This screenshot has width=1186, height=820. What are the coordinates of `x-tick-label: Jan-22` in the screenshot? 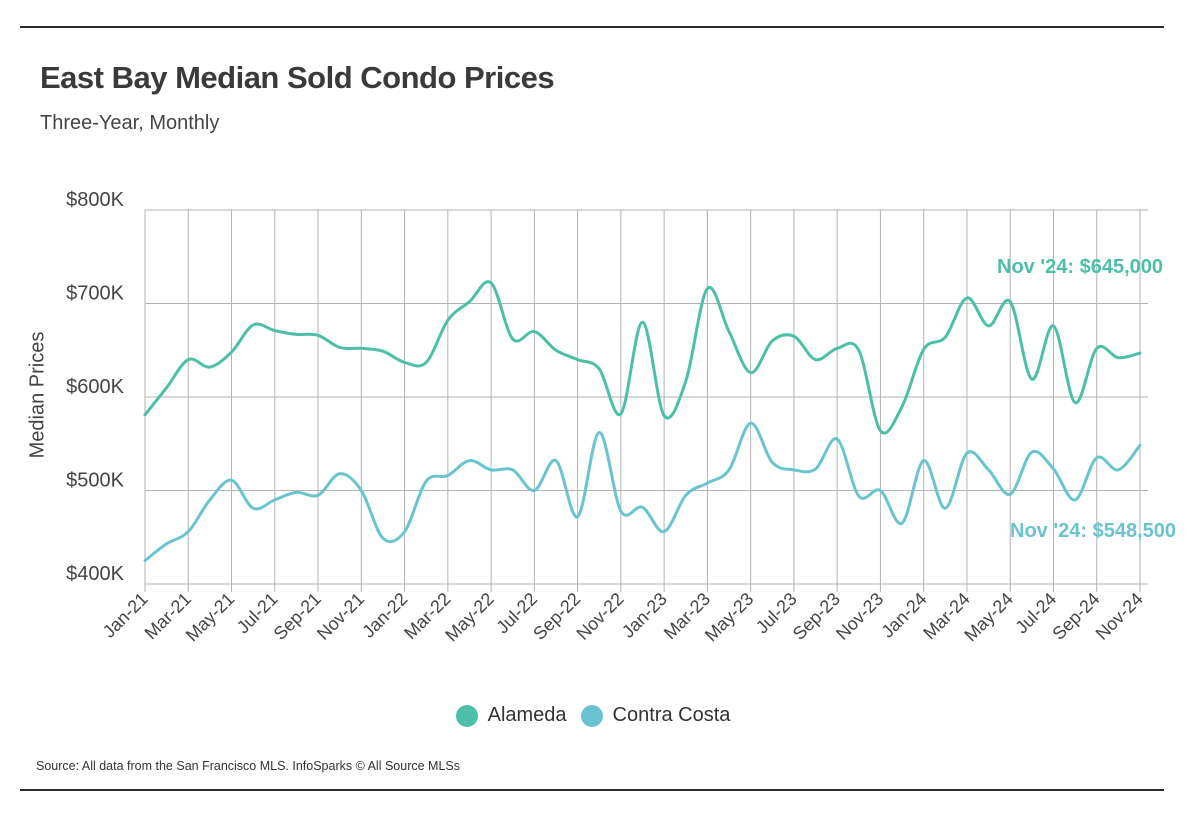 It's located at (384, 615).